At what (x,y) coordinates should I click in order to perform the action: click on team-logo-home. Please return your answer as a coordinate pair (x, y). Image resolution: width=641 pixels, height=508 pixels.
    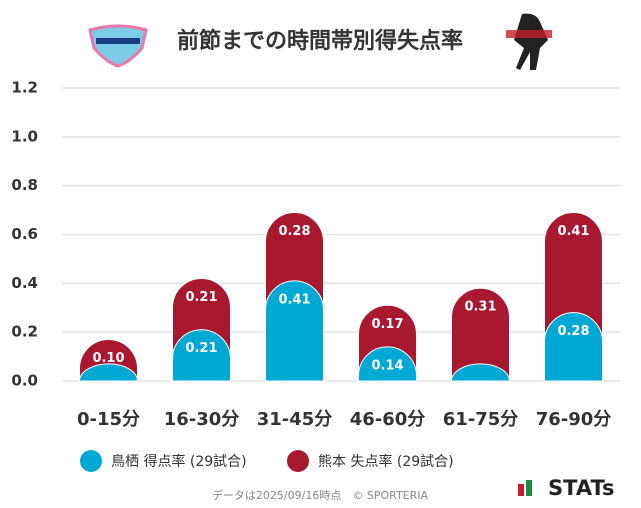
    Looking at the image, I should click on (118, 46).